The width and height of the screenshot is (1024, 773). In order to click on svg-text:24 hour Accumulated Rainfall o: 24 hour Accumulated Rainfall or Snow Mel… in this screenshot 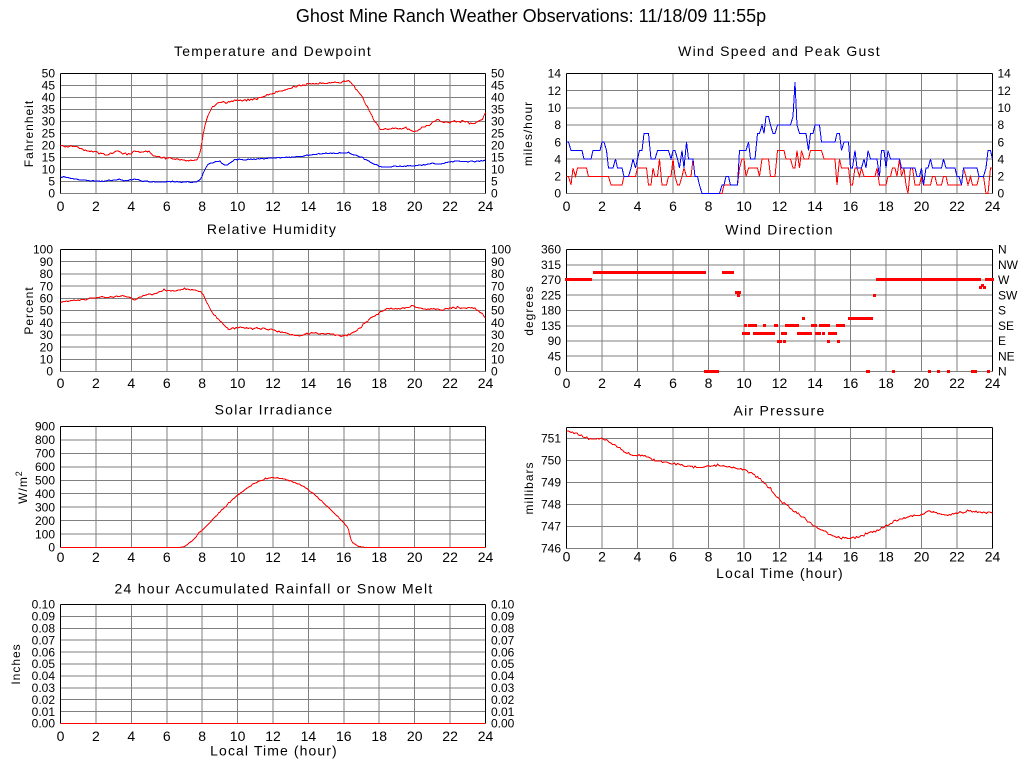, I will do `click(274, 589)`.